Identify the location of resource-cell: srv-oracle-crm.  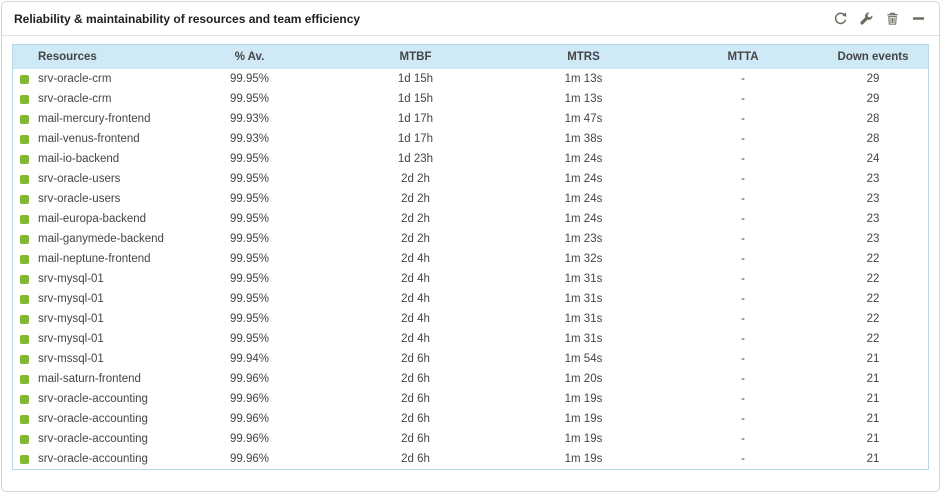
(90, 79).